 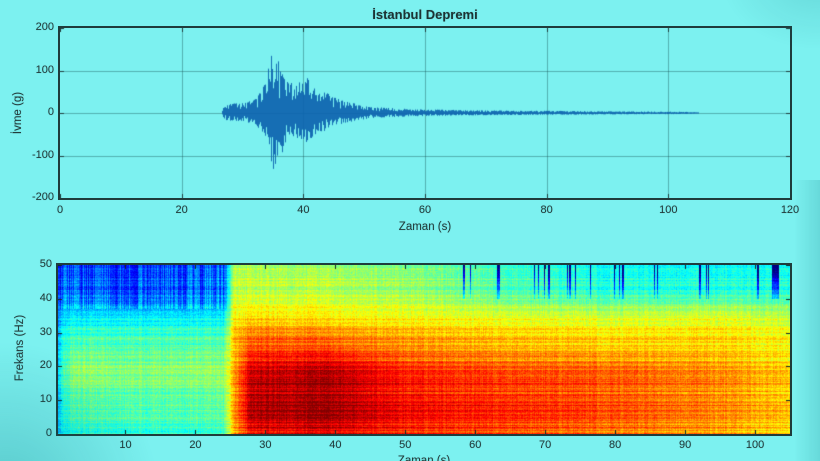 I want to click on x-tick-label: 70, so click(x=545, y=445).